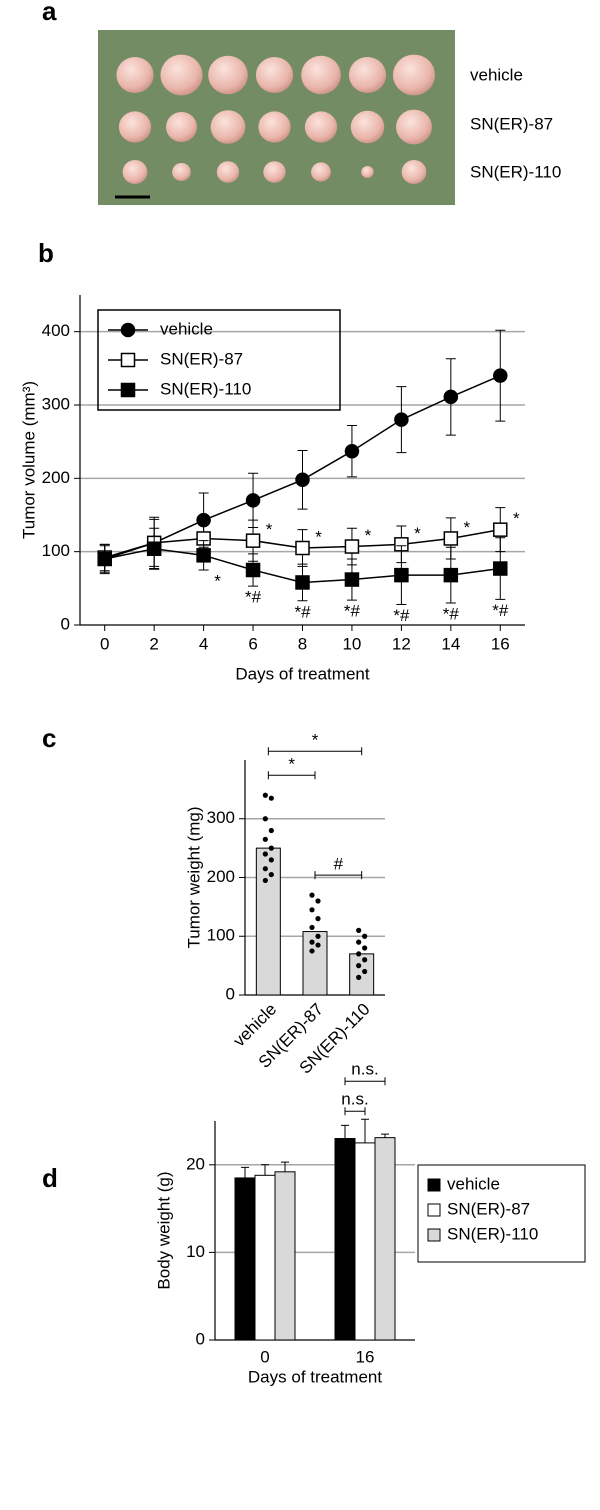 This screenshot has width=600, height=1510. Describe the element at coordinates (50, 1178) in the screenshot. I see `panel-label: d` at that location.